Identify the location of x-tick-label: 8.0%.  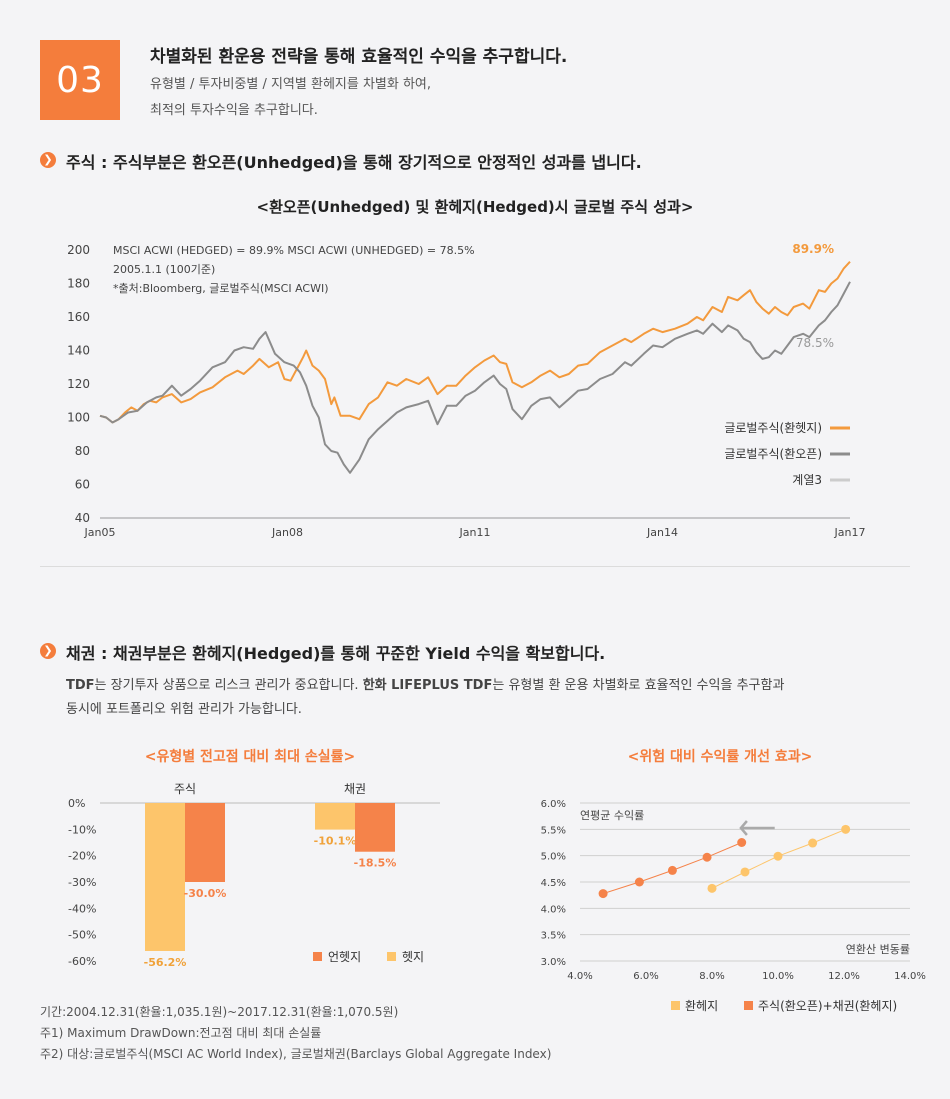
(711, 976).